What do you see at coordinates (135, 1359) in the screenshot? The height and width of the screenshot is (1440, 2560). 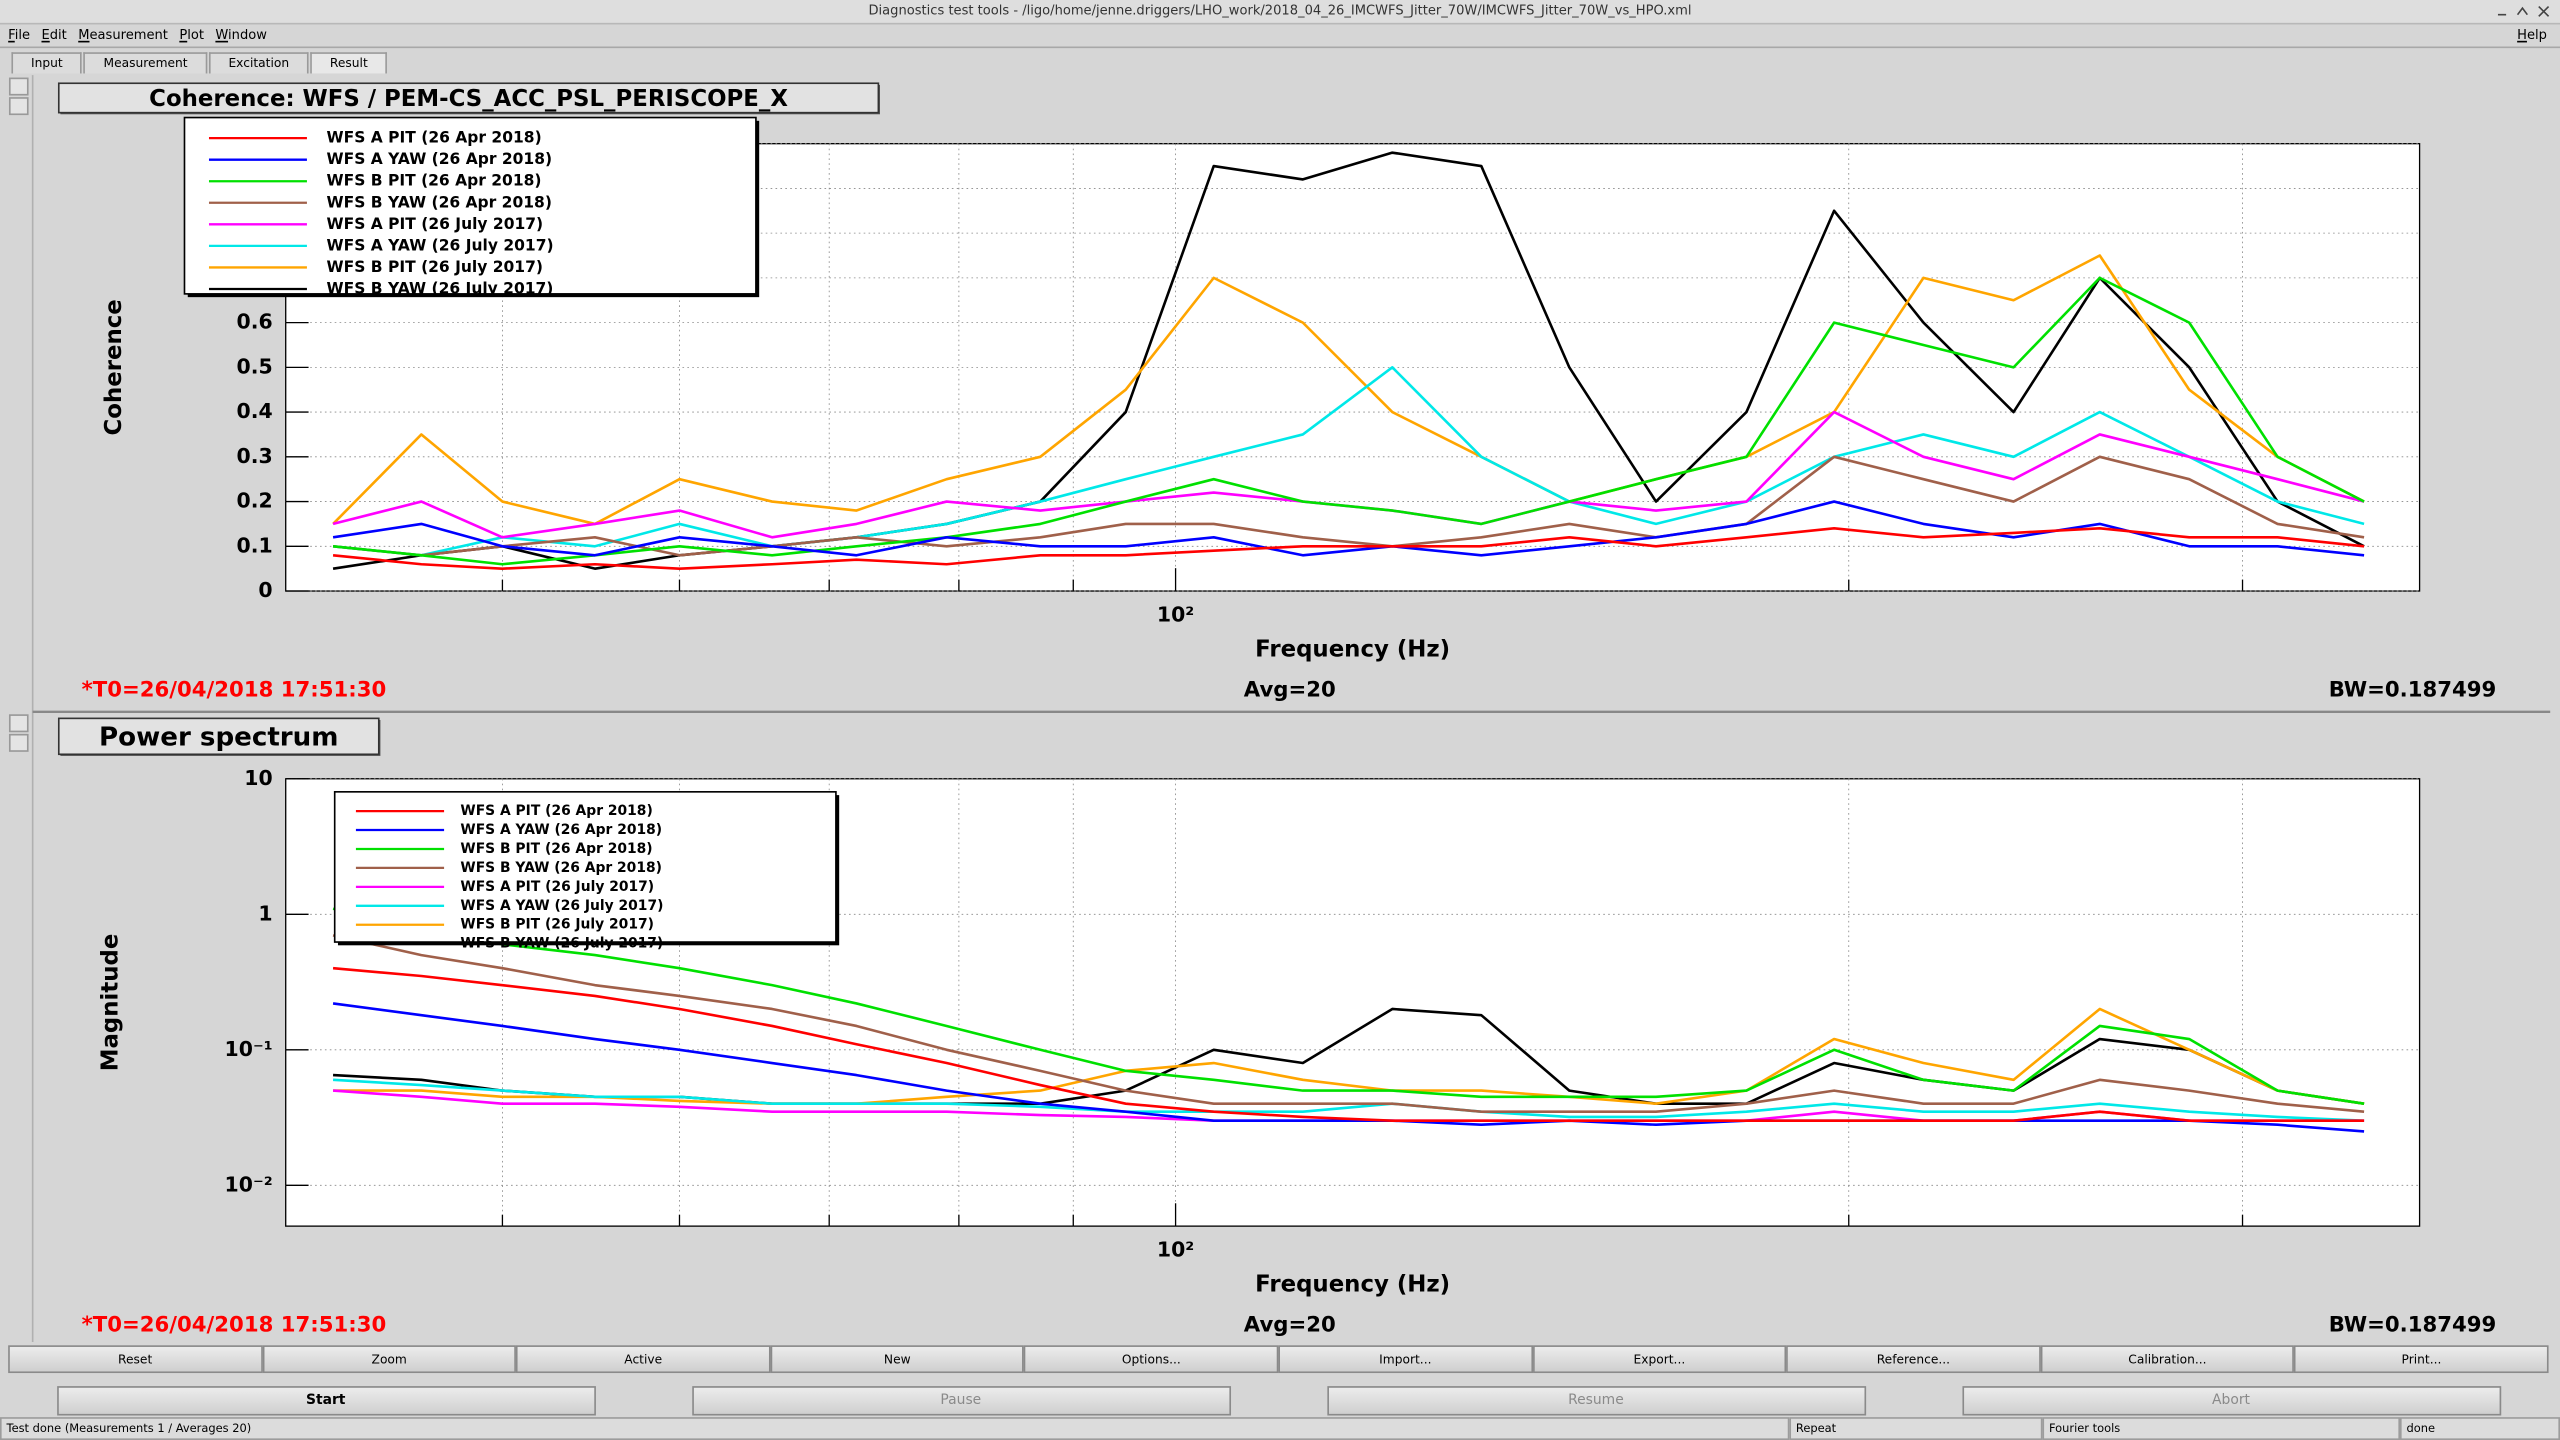 I see `button: Reset` at bounding box center [135, 1359].